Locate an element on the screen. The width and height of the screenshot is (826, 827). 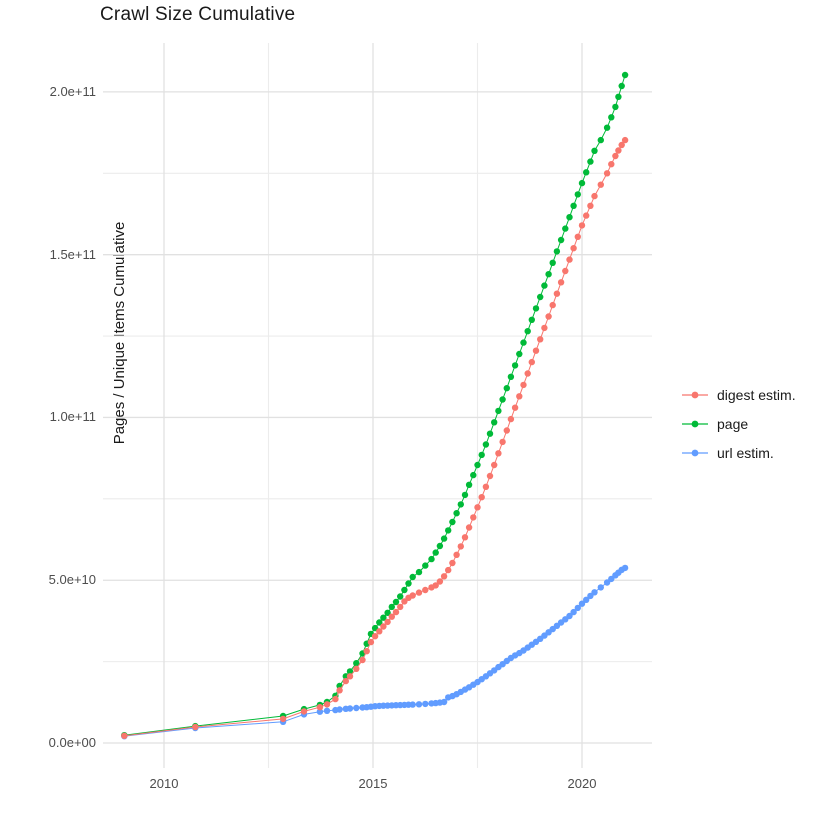
y-tick-label: 1.5e+11 is located at coordinates (72, 254).